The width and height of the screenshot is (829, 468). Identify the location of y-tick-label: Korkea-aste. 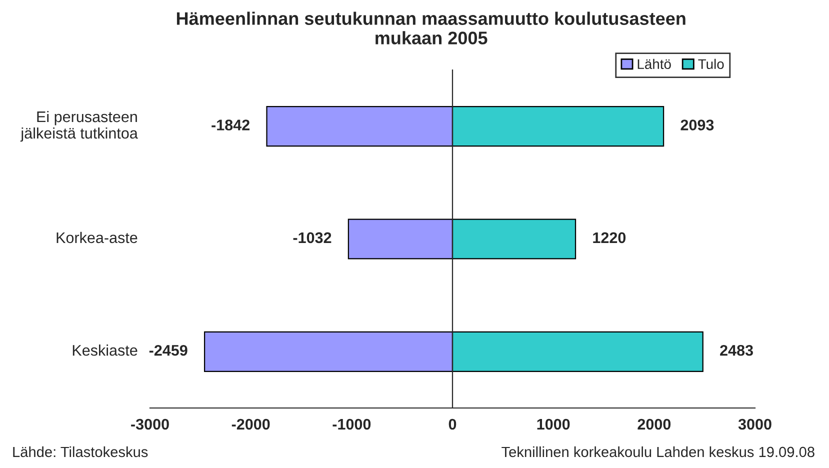
(97, 238).